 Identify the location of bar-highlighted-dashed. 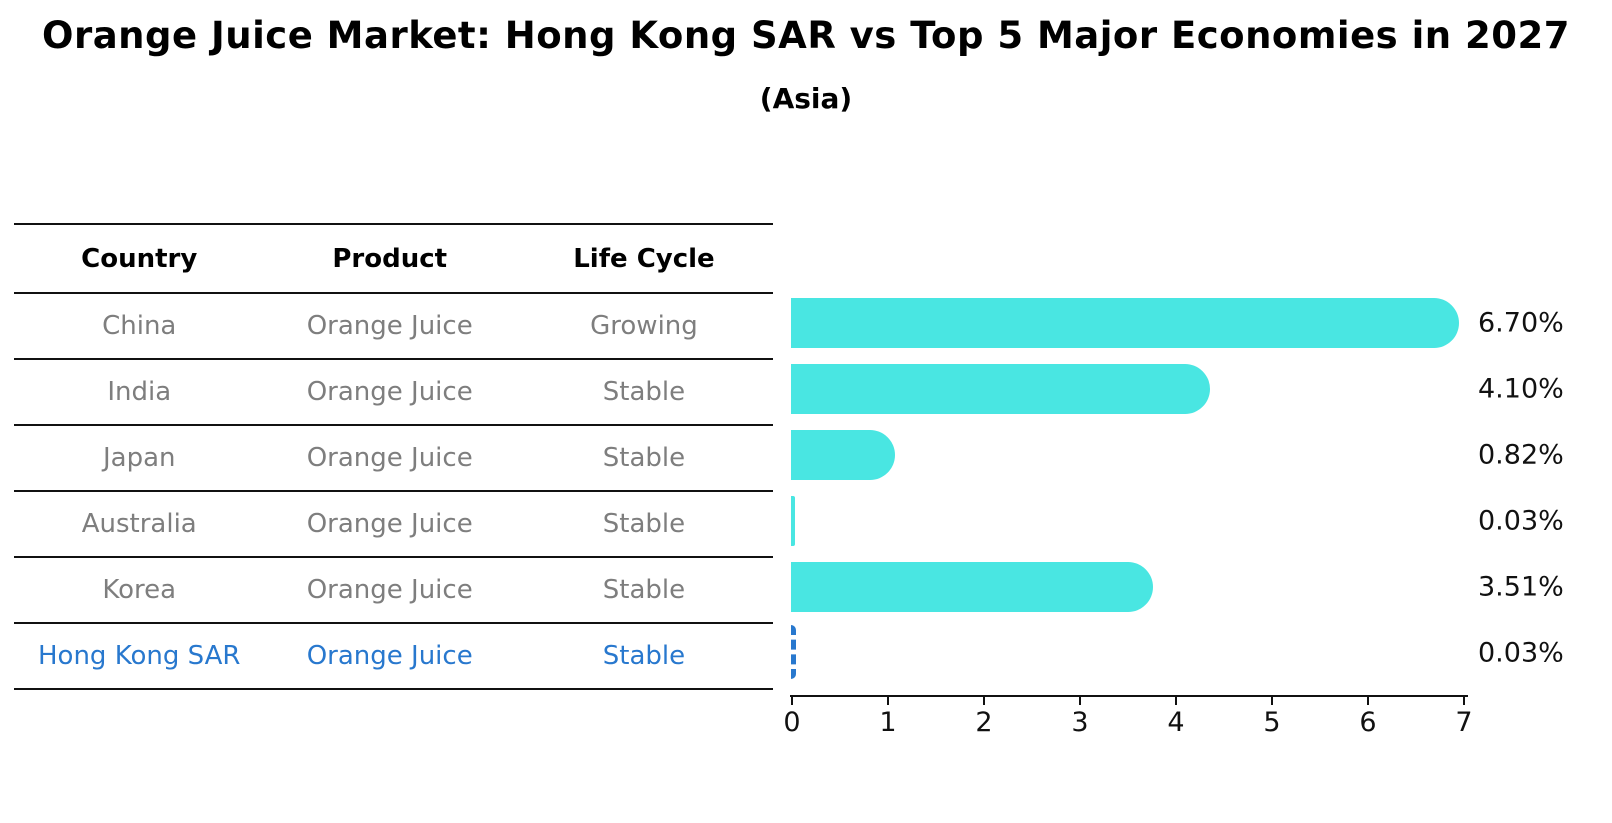
(793, 652).